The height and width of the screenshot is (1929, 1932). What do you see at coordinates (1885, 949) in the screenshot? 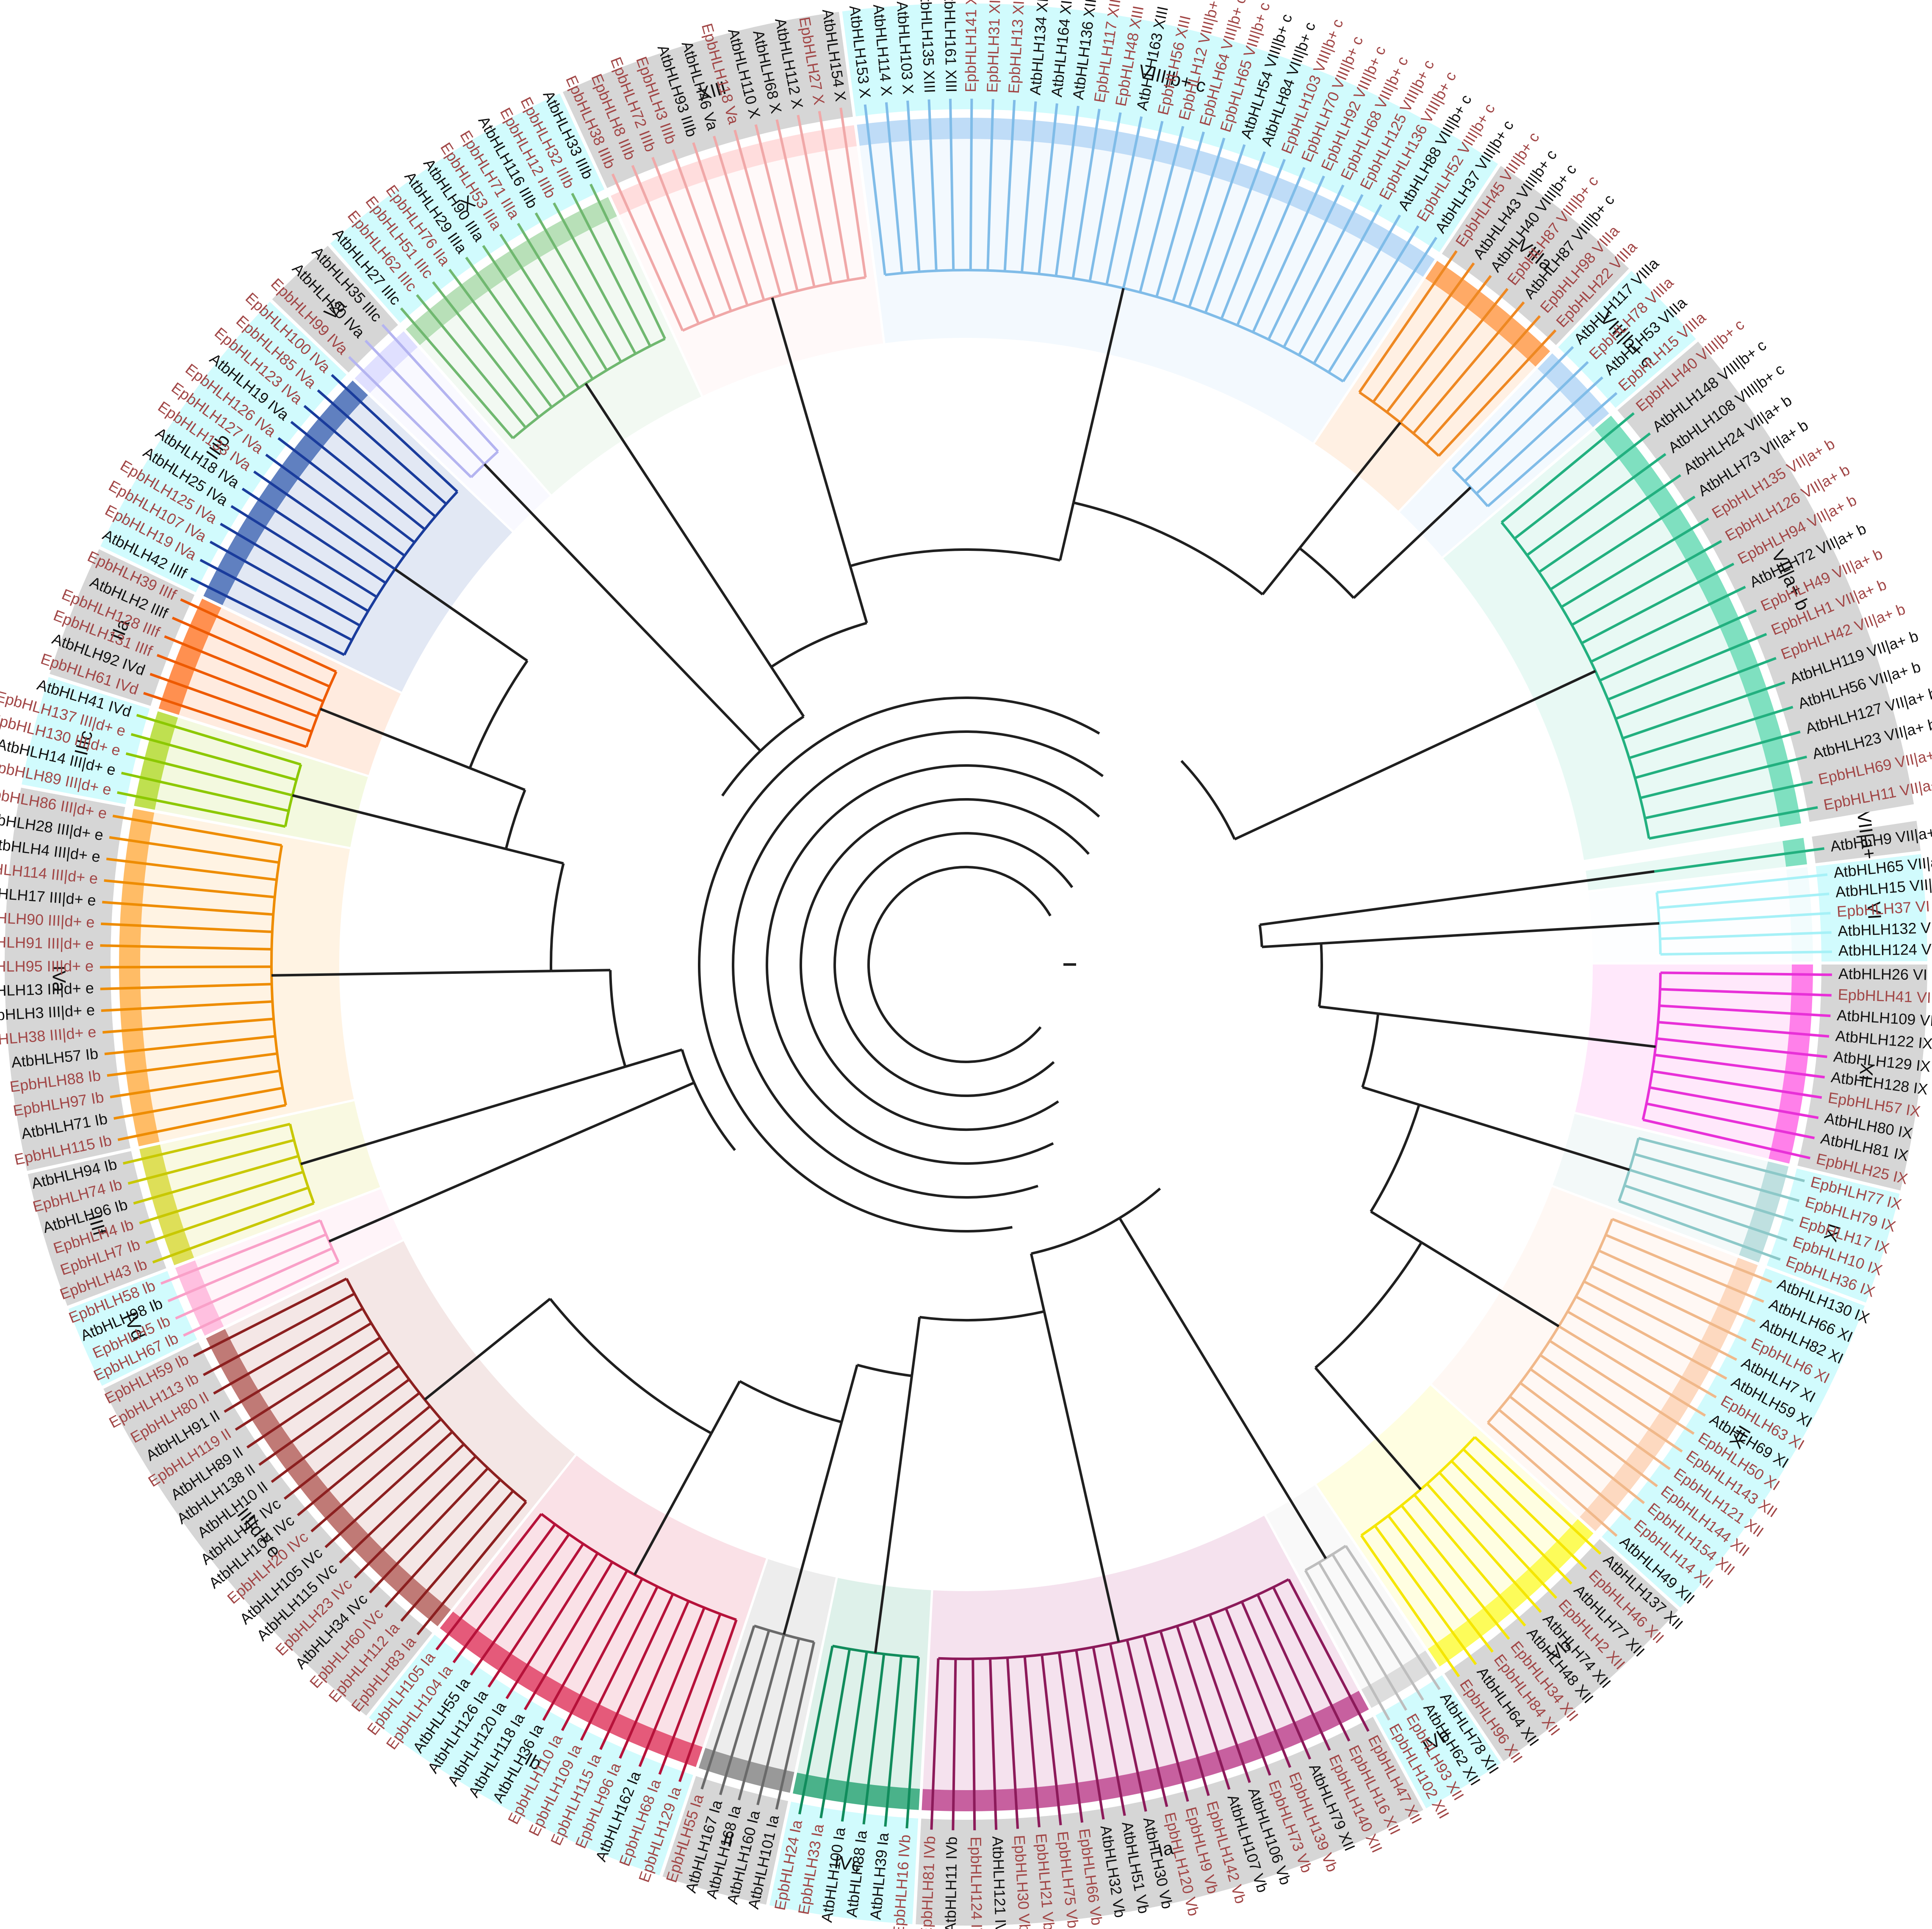
I see `leaf-label: AtbHLH124 VI` at bounding box center [1885, 949].